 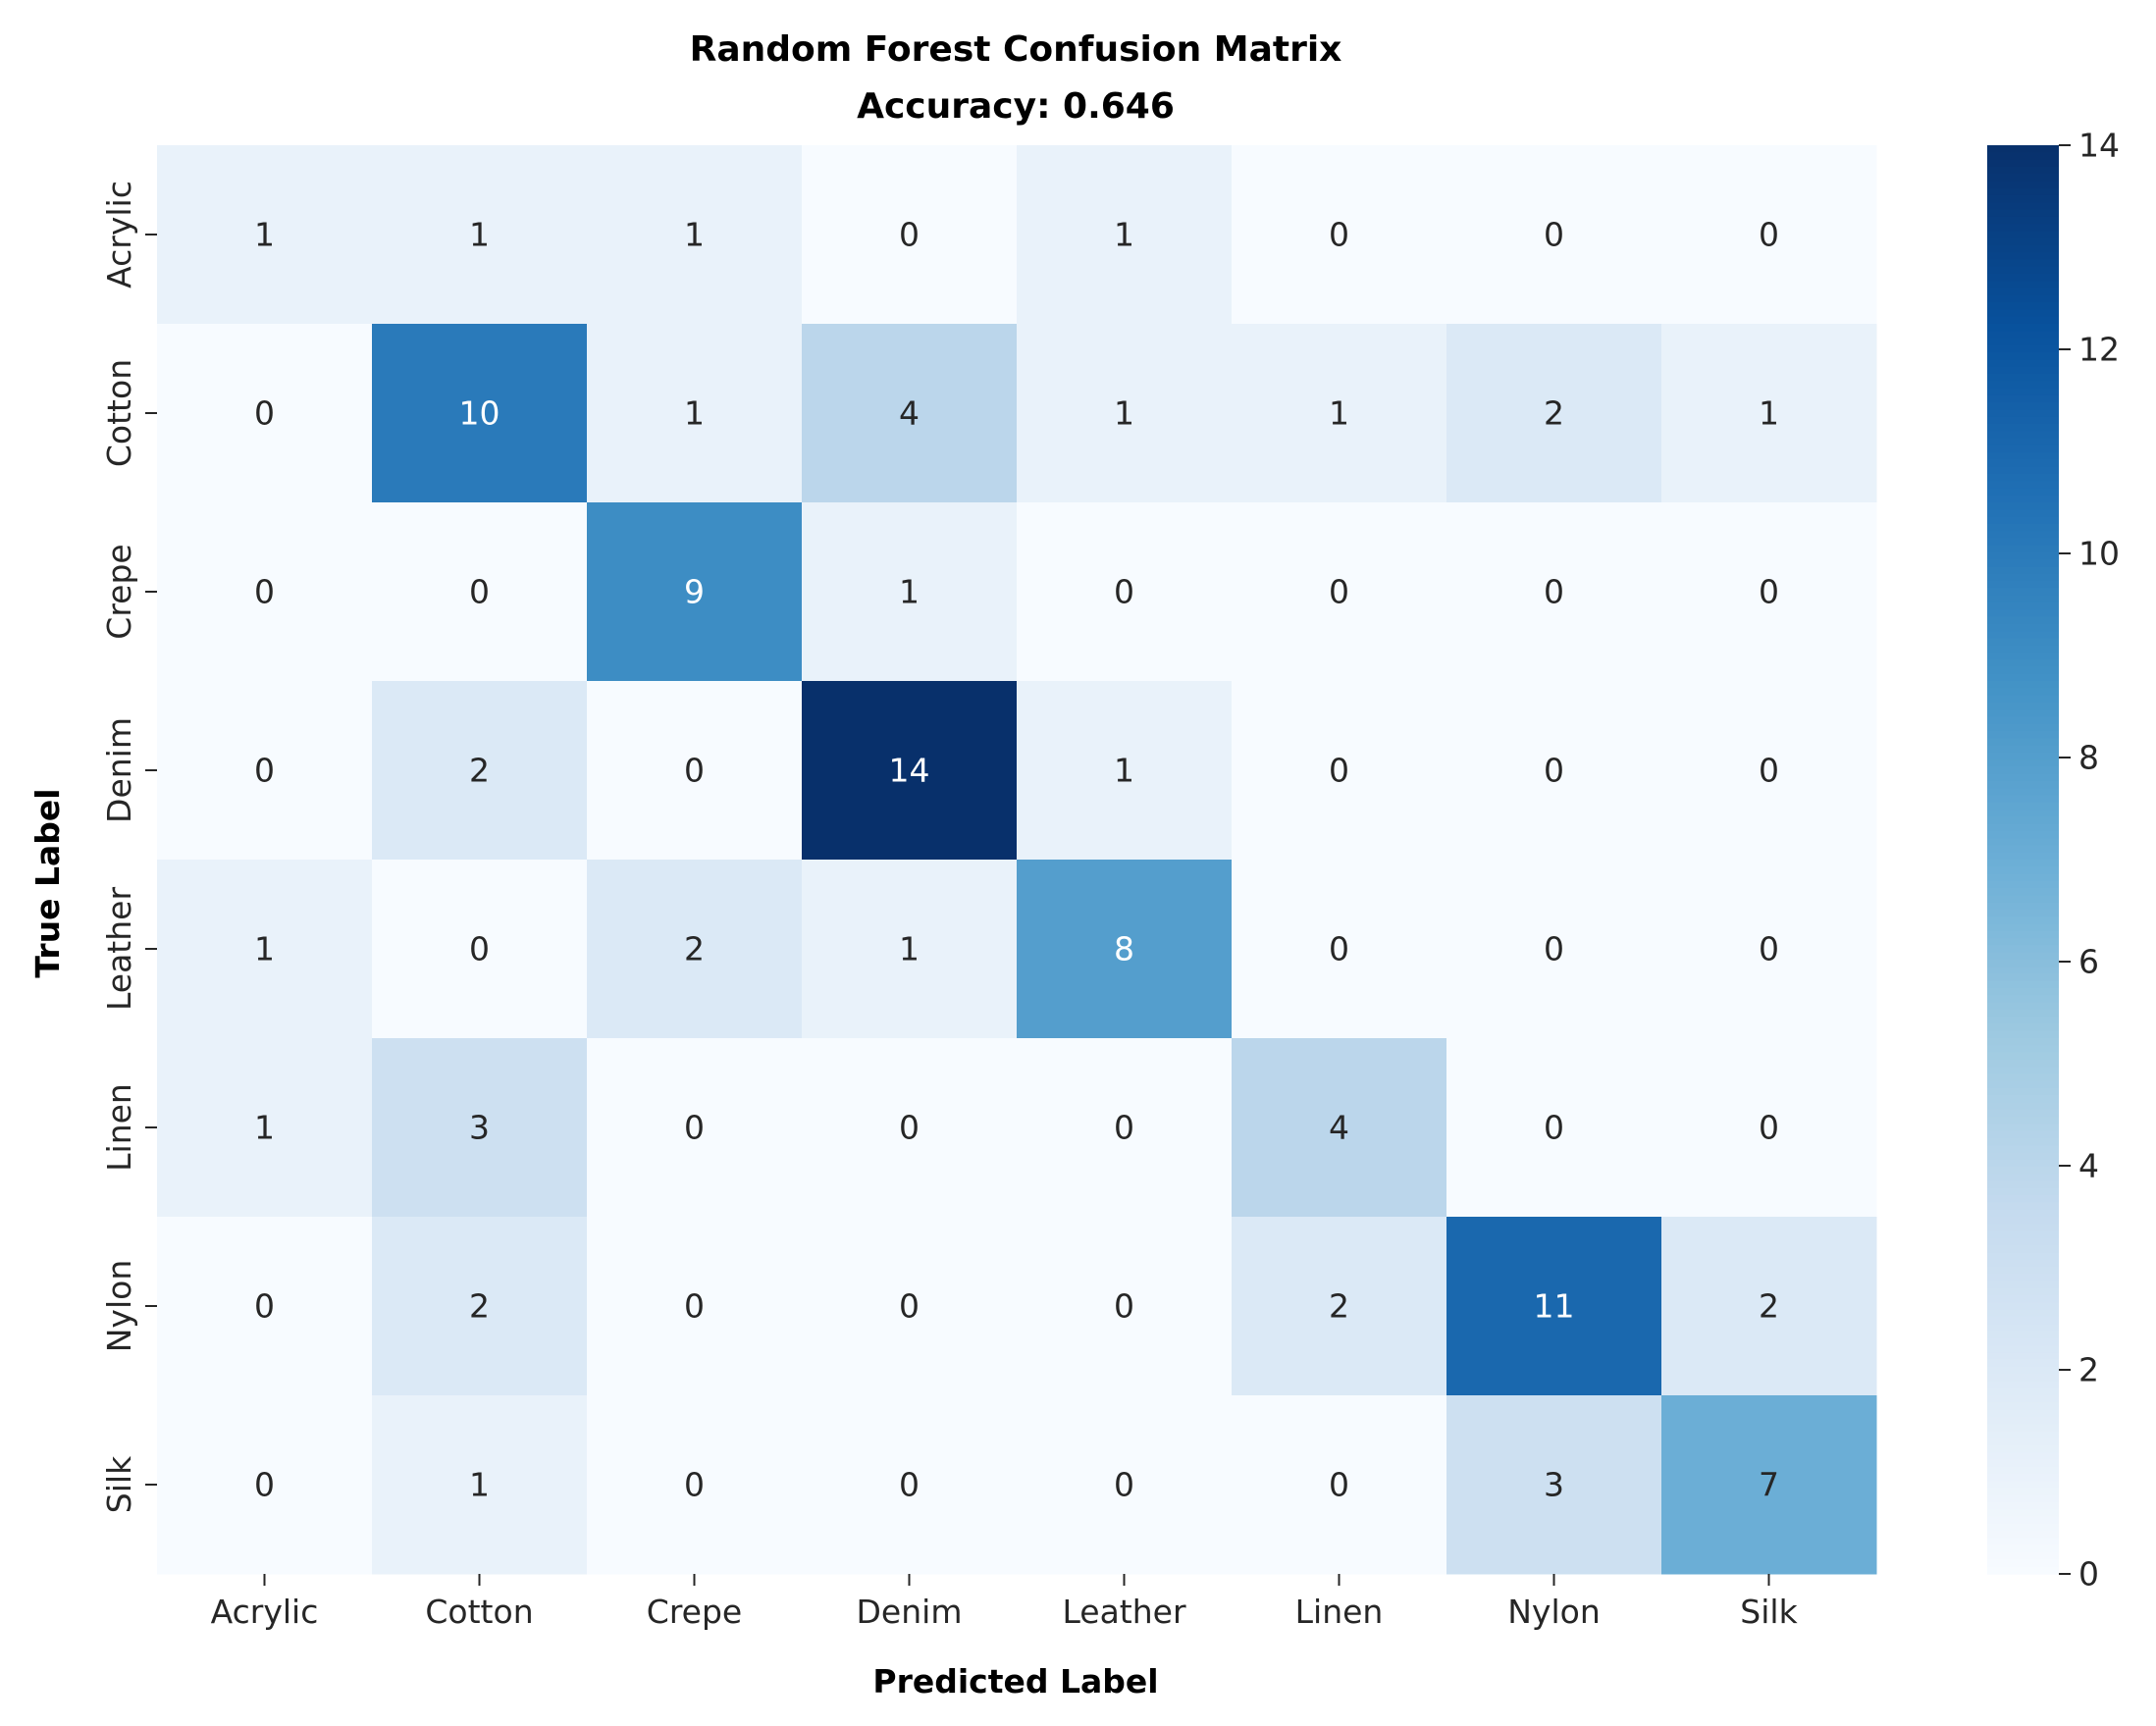 I want to click on cell-value-4-5: 0, so click(x=1339, y=949).